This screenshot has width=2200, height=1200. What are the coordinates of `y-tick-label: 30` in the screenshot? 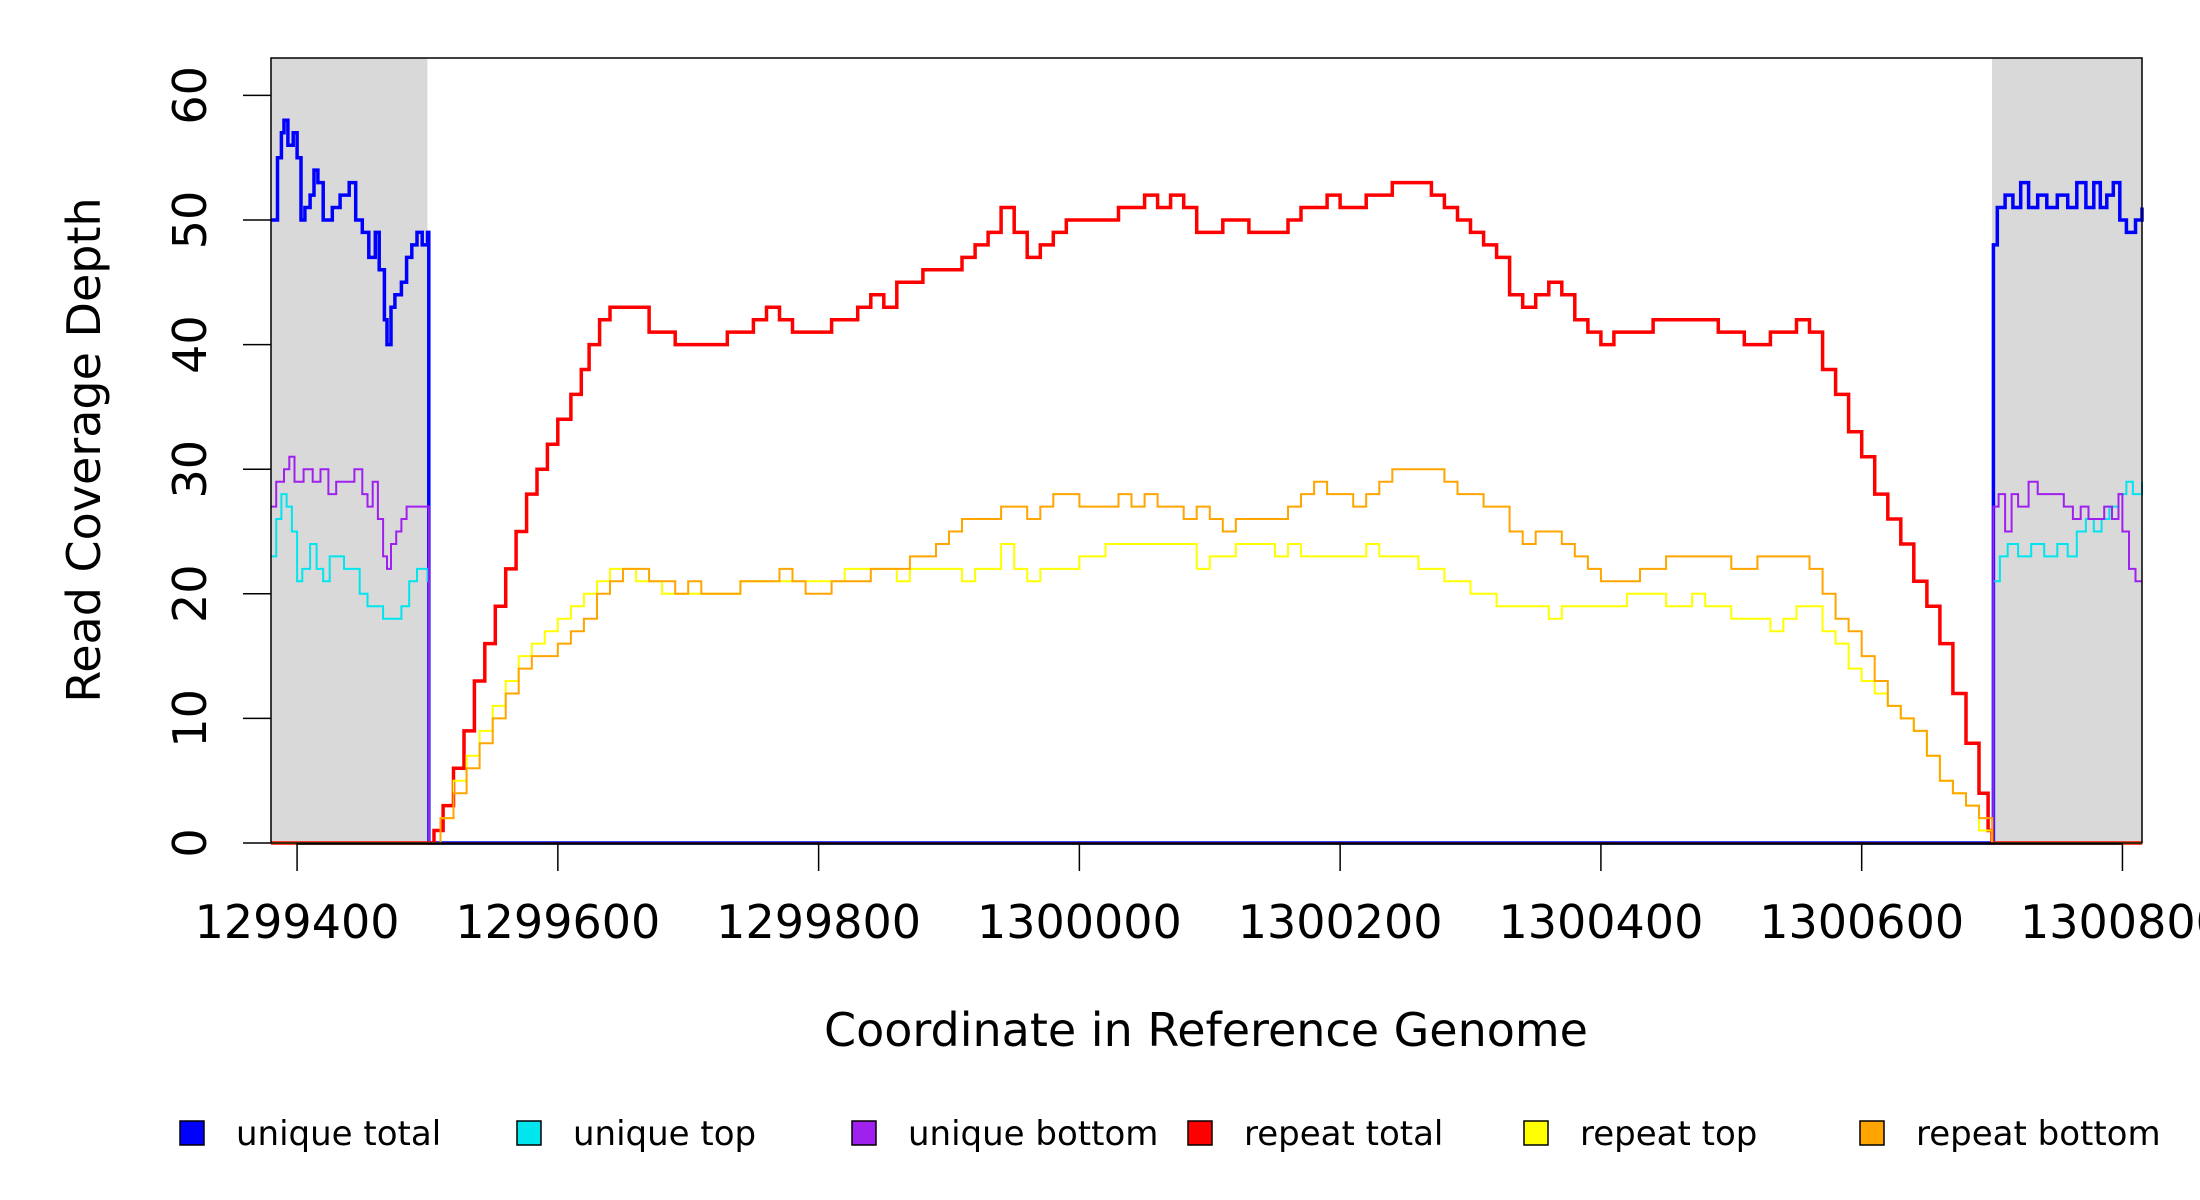 It's located at (190, 469).